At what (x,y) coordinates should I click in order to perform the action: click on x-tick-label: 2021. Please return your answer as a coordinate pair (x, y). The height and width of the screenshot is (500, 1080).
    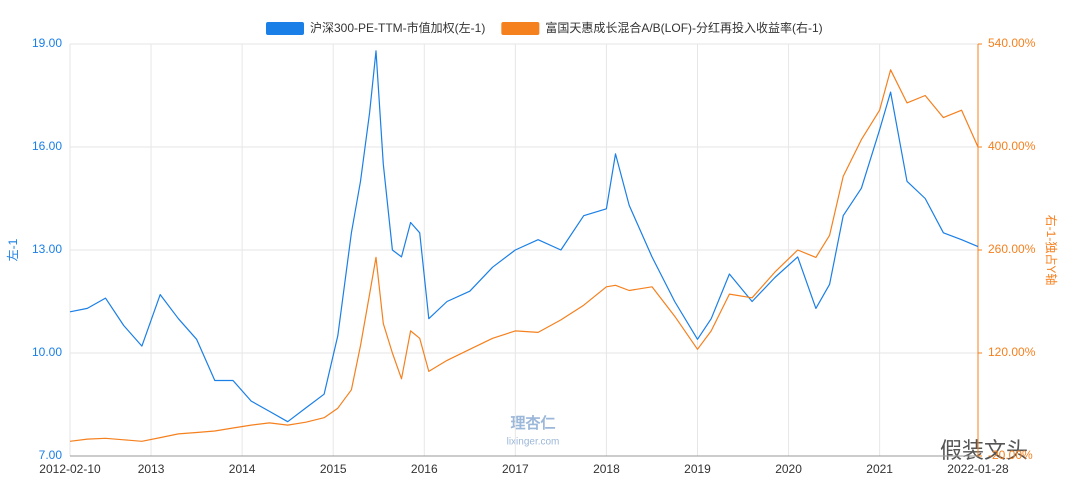
    Looking at the image, I should click on (879, 469).